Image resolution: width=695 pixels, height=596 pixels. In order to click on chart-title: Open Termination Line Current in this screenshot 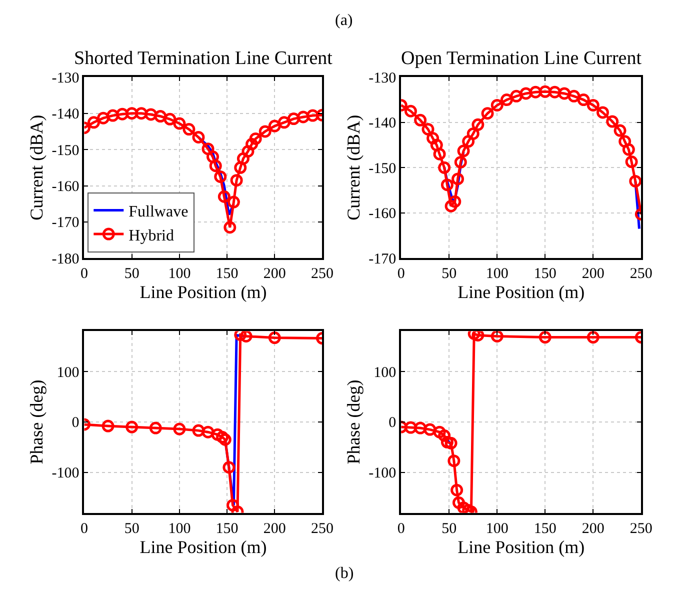, I will do `click(521, 58)`.